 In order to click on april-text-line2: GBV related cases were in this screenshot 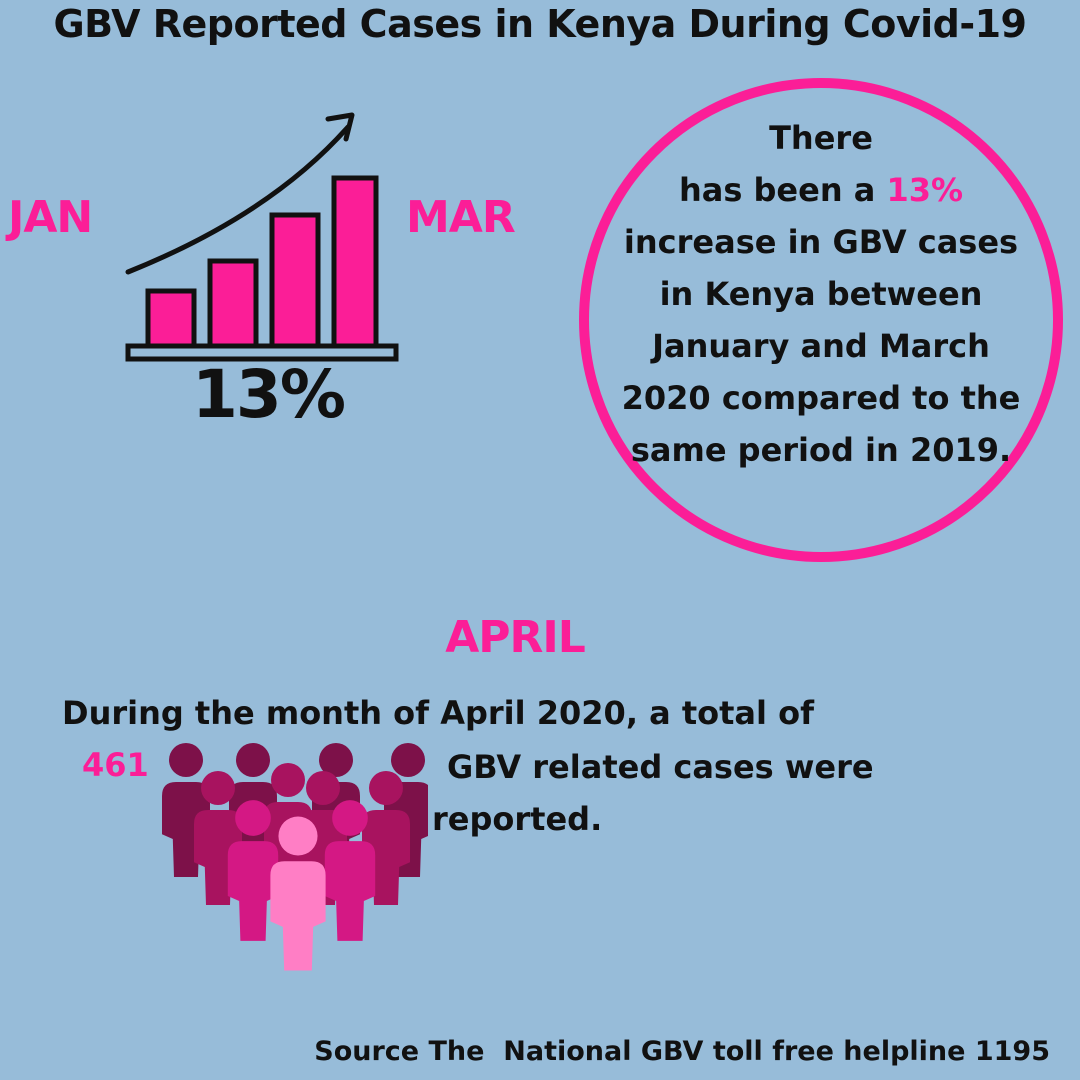, I will do `click(660, 767)`.